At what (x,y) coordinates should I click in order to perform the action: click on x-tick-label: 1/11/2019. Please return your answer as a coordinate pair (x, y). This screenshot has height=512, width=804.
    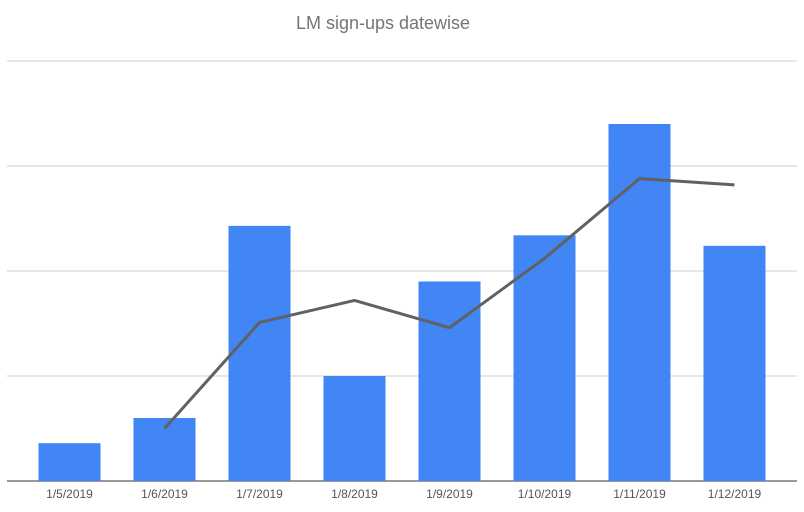
    Looking at the image, I should click on (639, 494).